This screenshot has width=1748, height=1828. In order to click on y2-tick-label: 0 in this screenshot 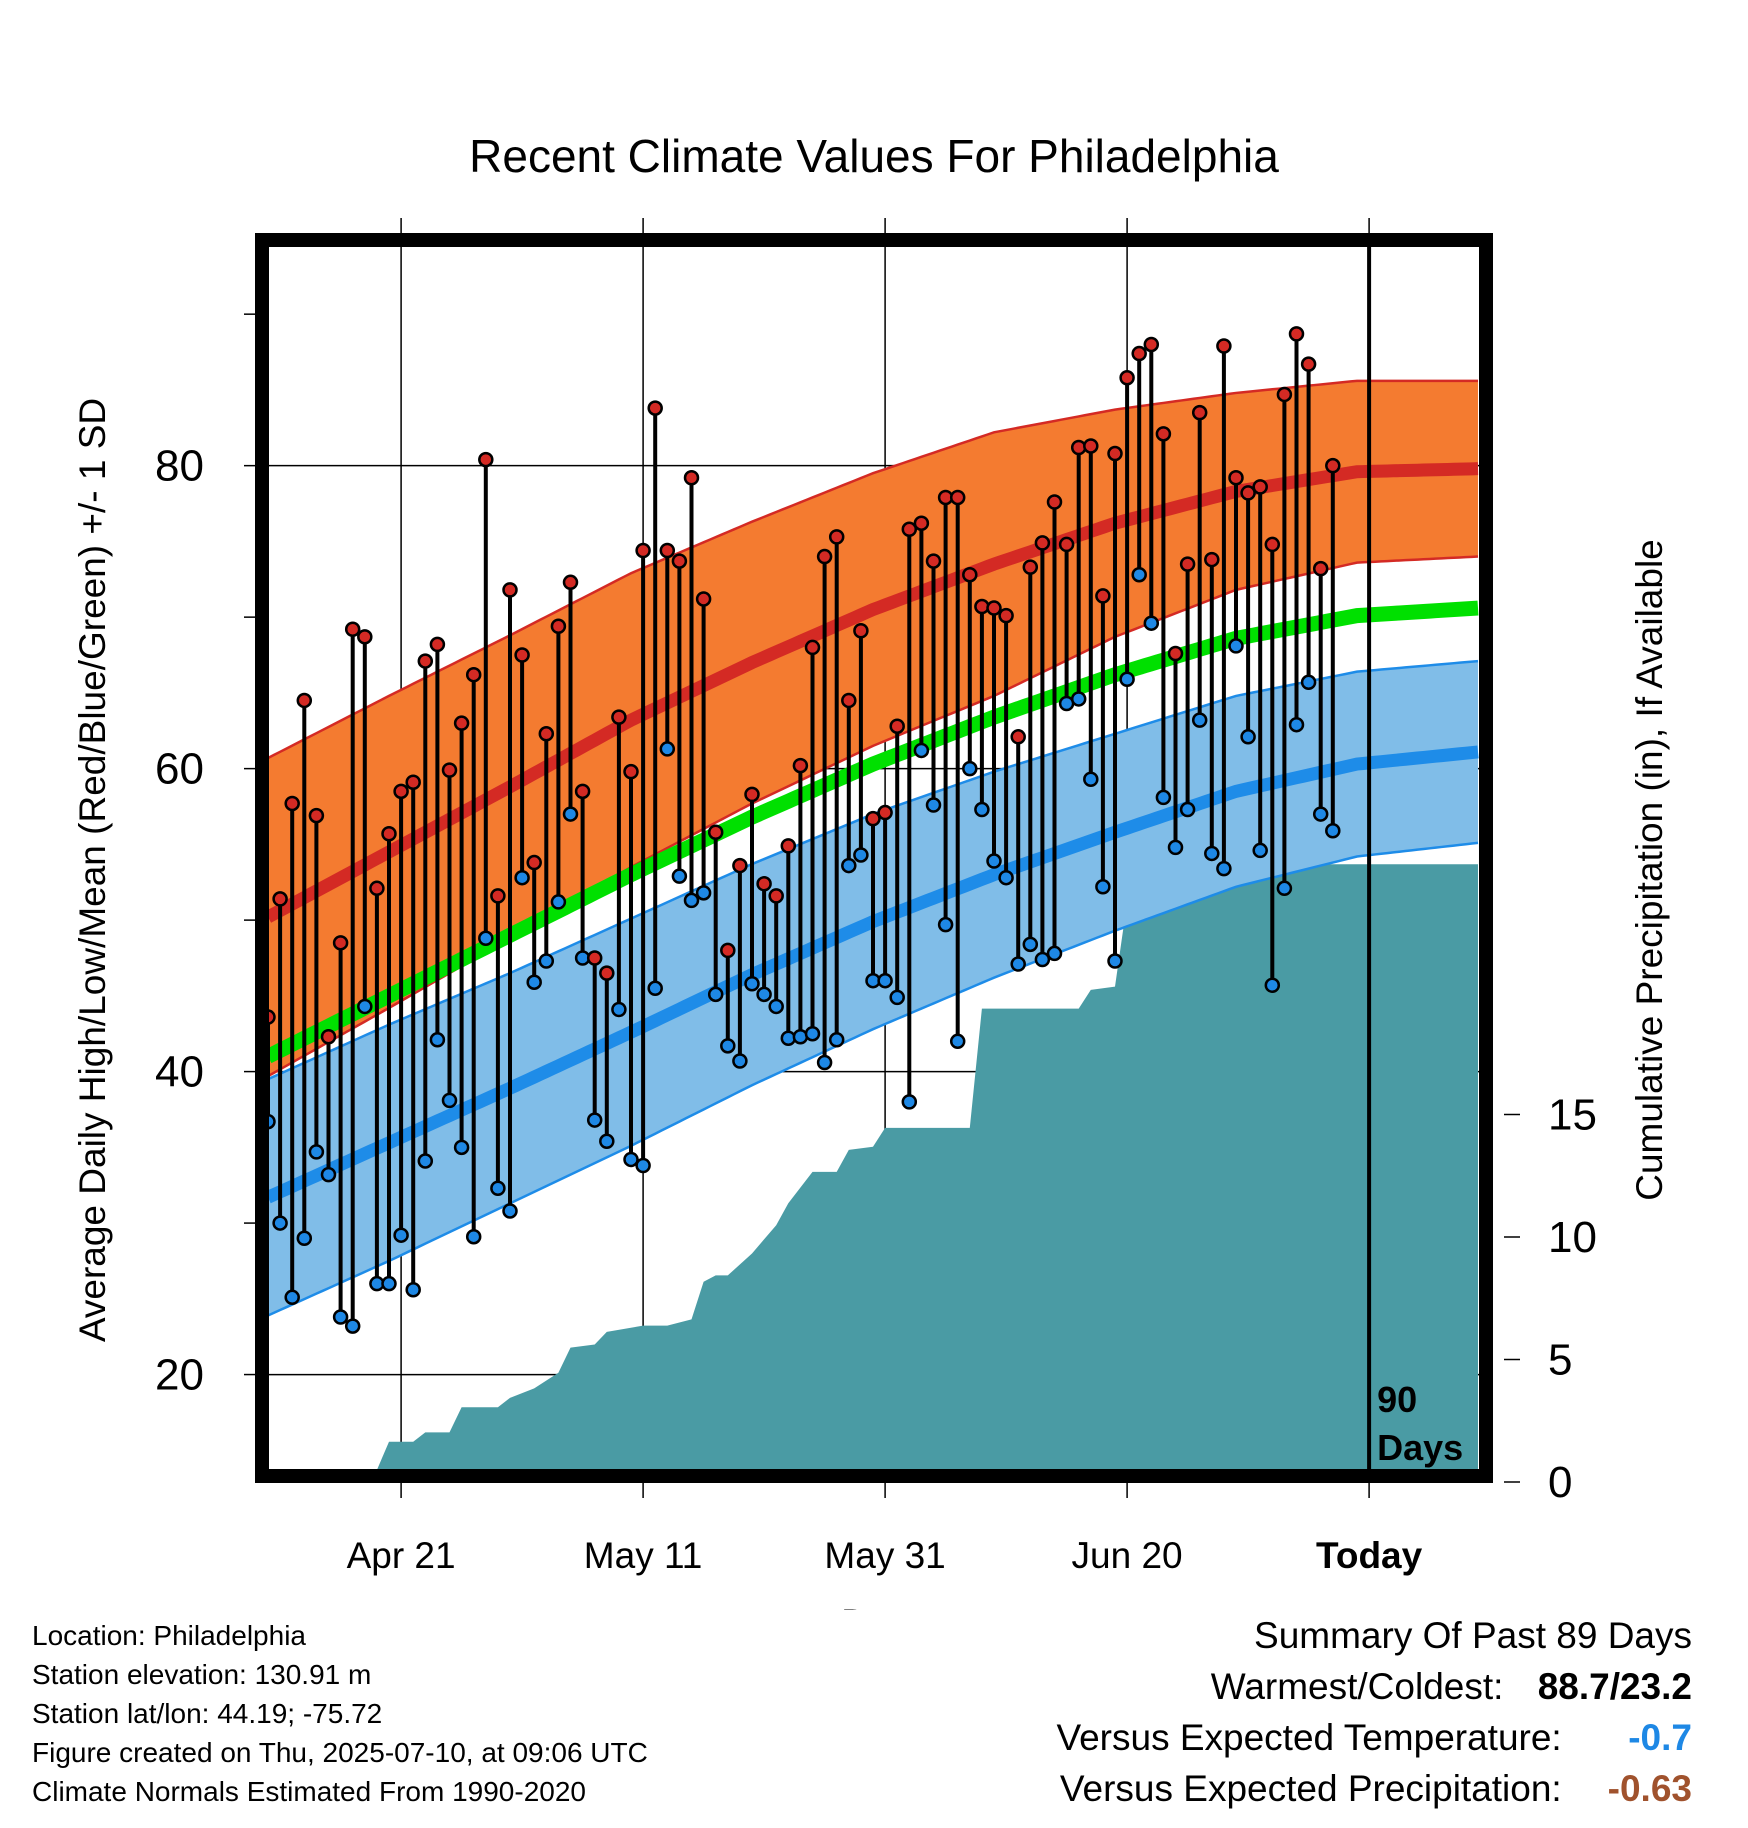, I will do `click(1560, 1482)`.